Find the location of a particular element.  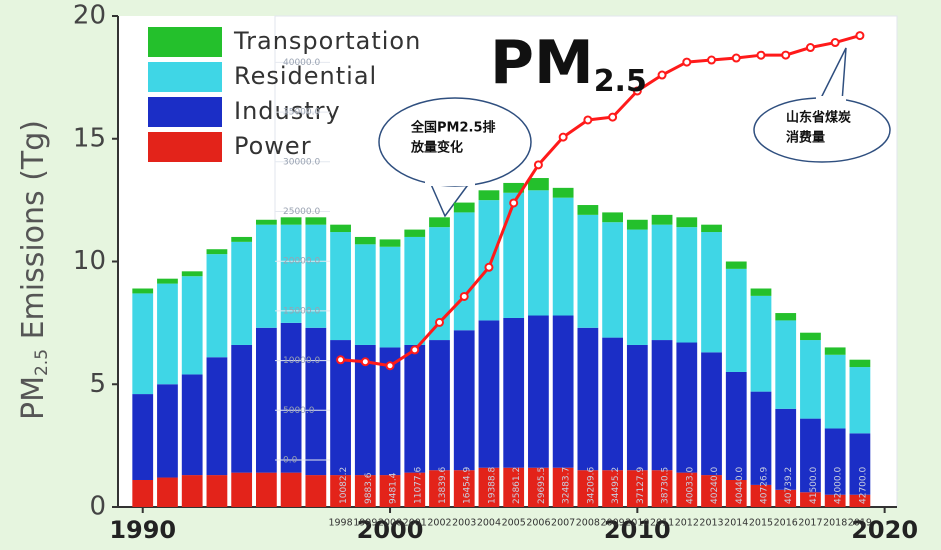

title-main: PM is located at coordinates (542, 63).